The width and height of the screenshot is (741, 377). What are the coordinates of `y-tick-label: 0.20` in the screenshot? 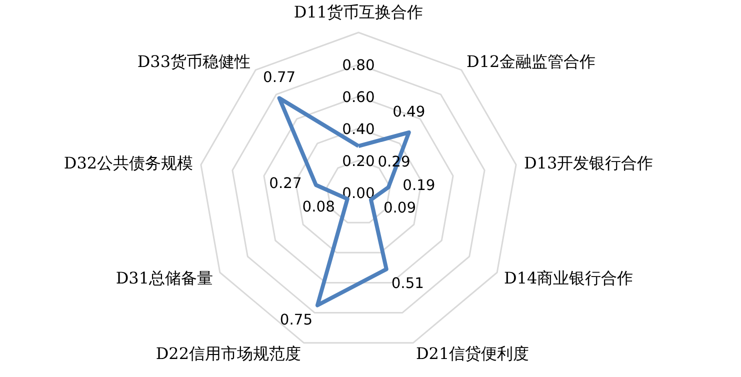 It's located at (358, 161).